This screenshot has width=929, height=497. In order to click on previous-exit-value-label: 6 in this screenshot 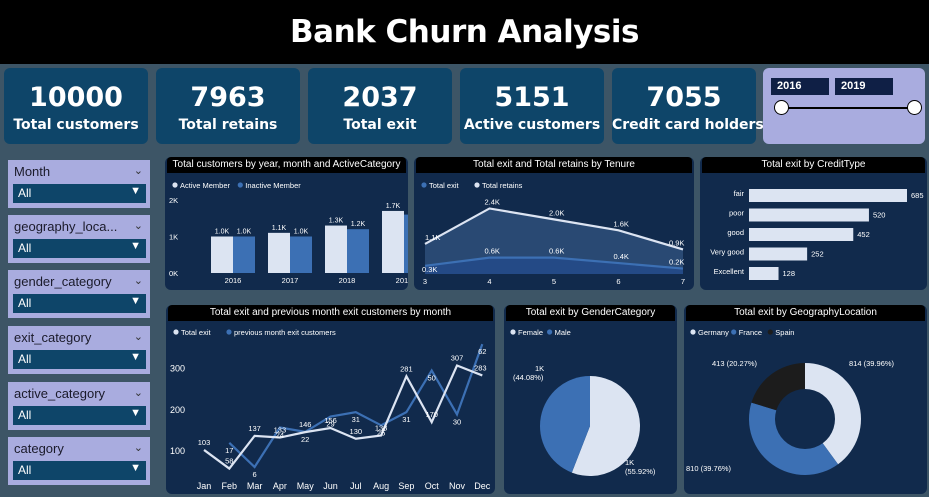, I will do `click(255, 474)`.